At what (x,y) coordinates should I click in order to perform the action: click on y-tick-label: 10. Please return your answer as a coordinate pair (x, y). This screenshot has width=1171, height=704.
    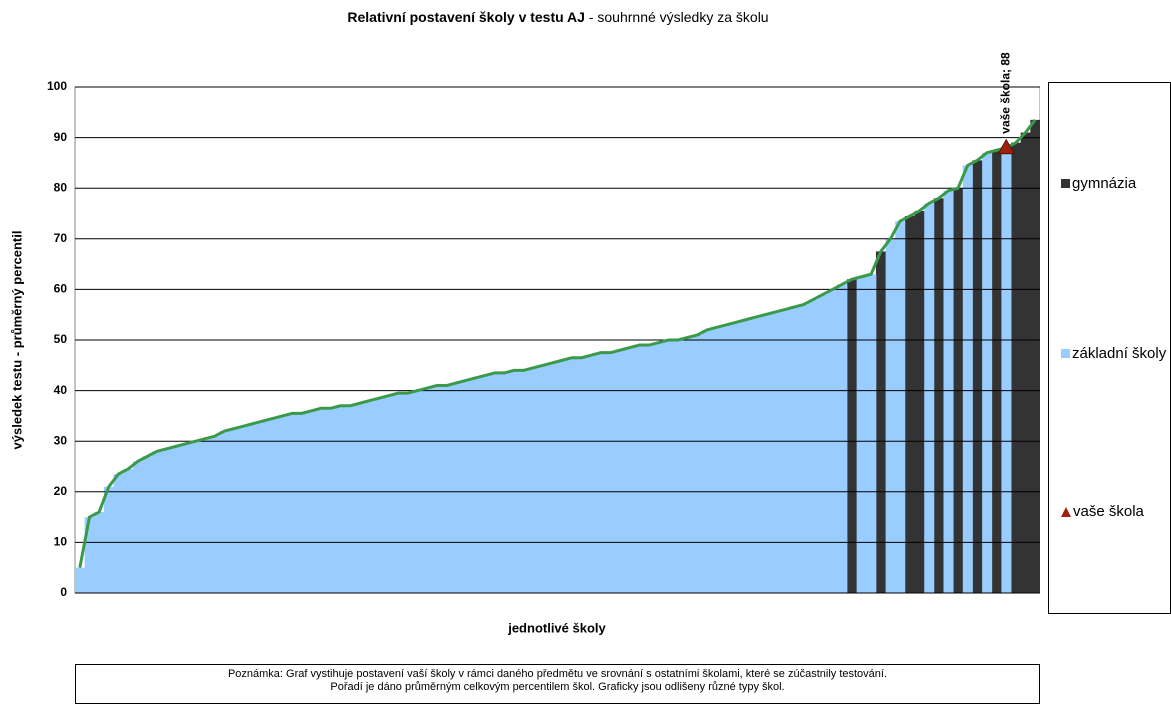
    Looking at the image, I should click on (61, 542).